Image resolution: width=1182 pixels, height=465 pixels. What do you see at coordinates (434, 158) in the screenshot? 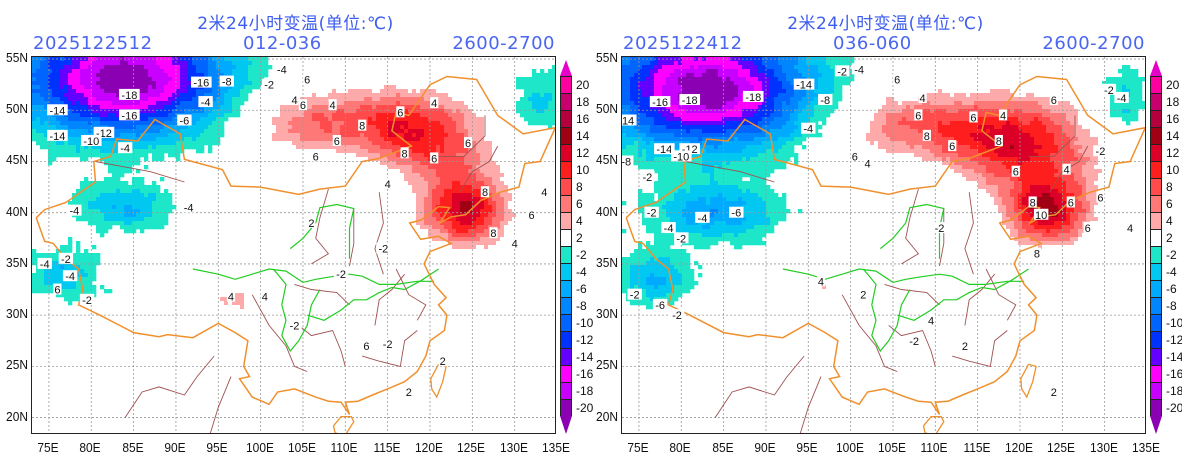
I see `contour-label-bg` at bounding box center [434, 158].